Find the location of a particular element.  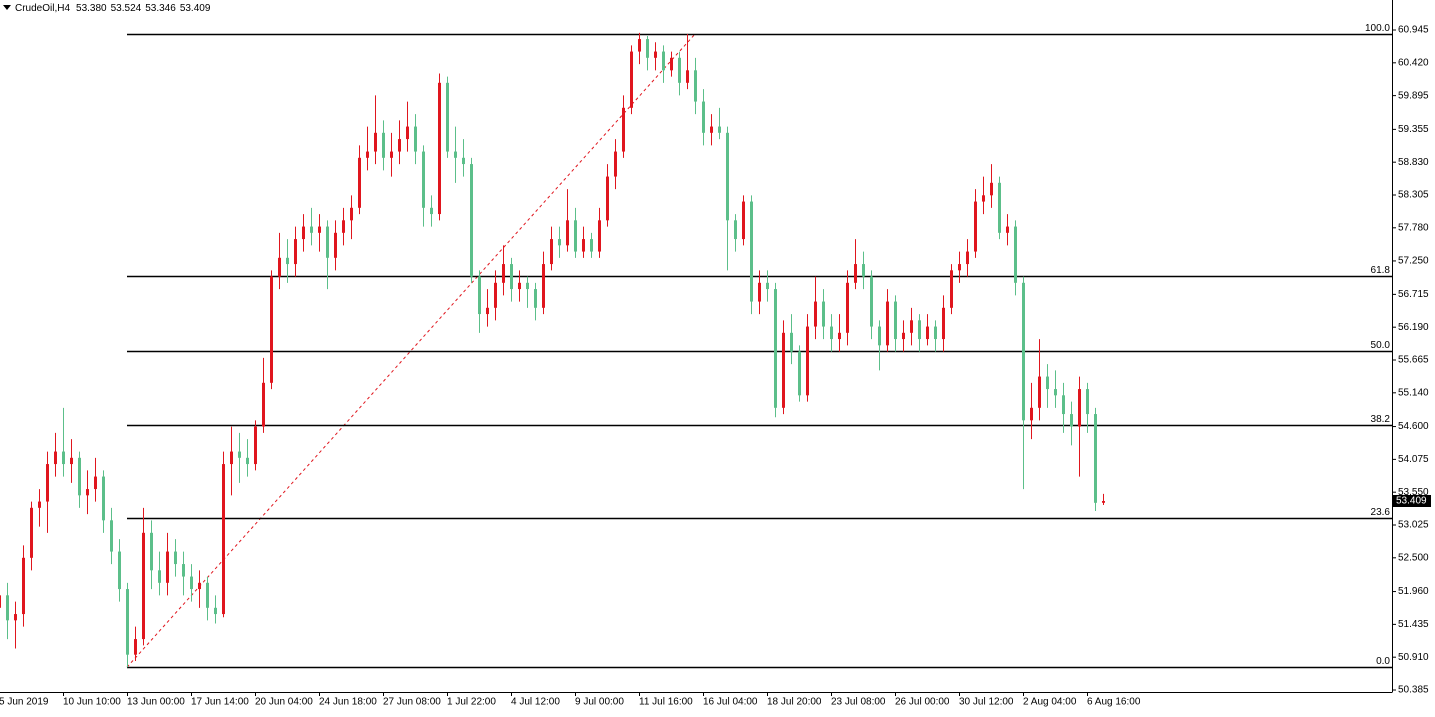

y-tick-label: 52.500 is located at coordinates (1413, 557).